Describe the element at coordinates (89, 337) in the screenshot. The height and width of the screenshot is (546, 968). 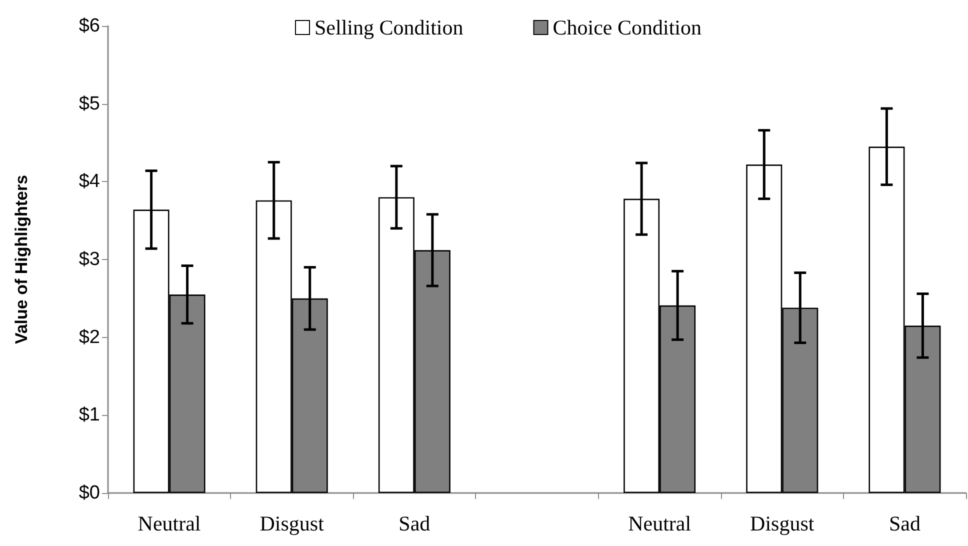
I see `y-tick-label: $2` at that location.